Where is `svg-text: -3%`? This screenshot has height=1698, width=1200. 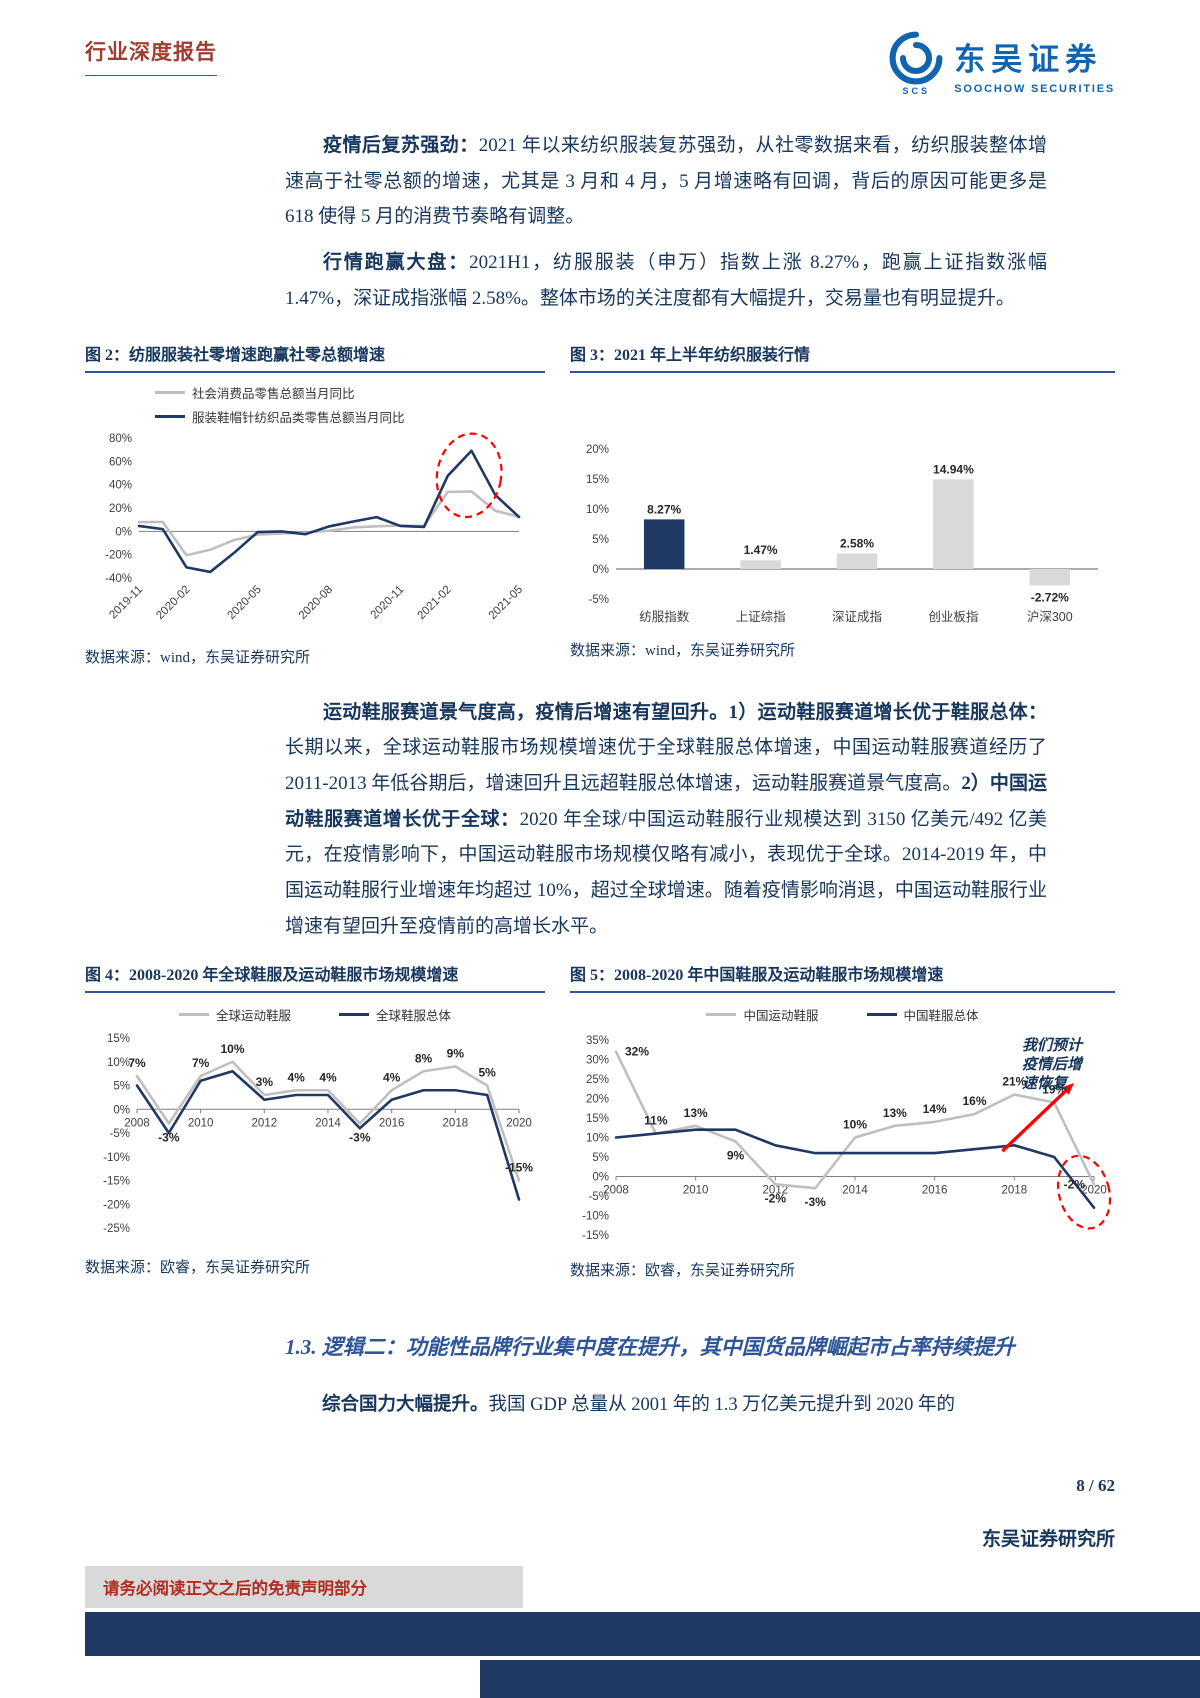
svg-text: -3% is located at coordinates (169, 1137).